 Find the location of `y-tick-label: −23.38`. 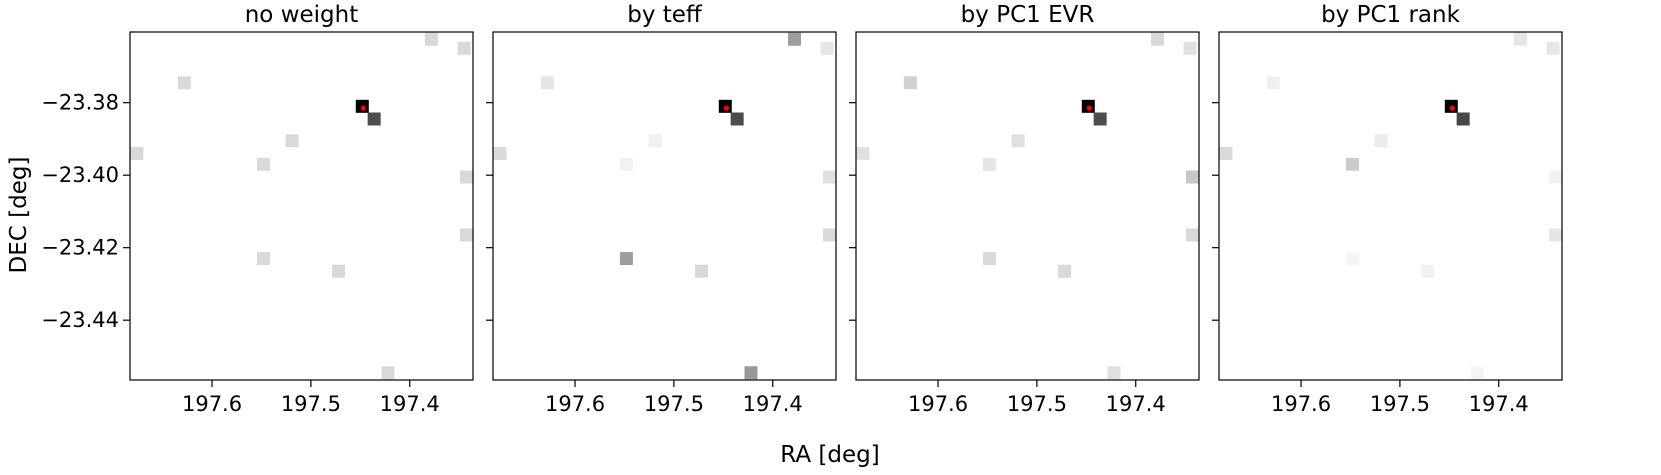

y-tick-label: −23.38 is located at coordinates (80, 103).